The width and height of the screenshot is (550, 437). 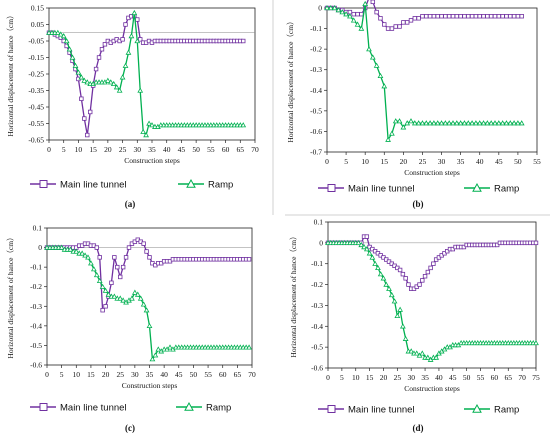 I want to click on axes-panel-b, so click(x=432, y=80).